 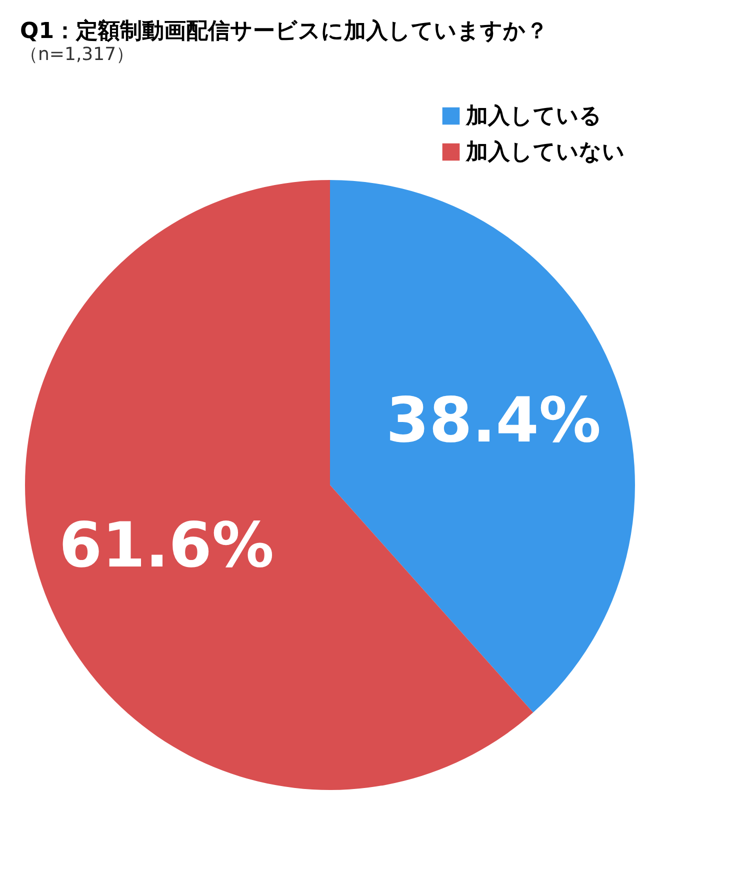 I want to click on legend-label: 加入していない, so click(x=545, y=152).